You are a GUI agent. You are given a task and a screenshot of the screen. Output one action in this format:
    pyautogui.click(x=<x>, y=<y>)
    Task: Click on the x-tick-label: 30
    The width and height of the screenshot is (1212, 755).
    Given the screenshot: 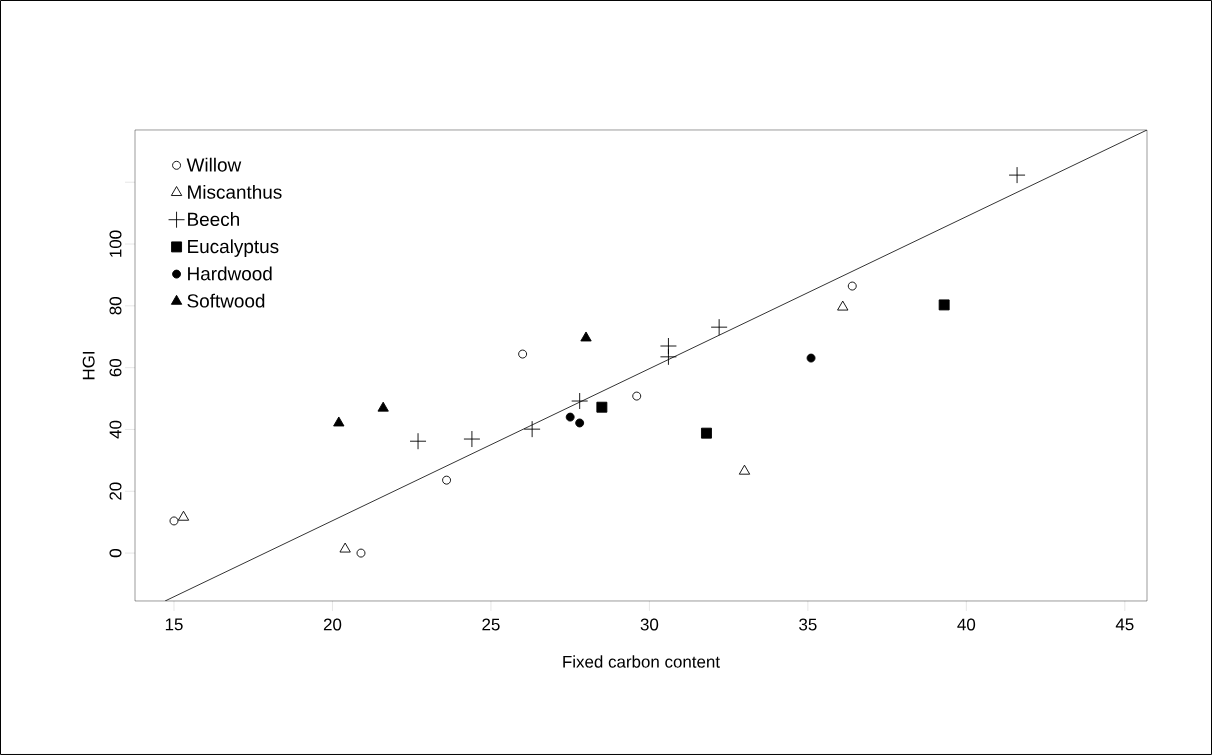 What is the action you would take?
    pyautogui.click(x=649, y=624)
    